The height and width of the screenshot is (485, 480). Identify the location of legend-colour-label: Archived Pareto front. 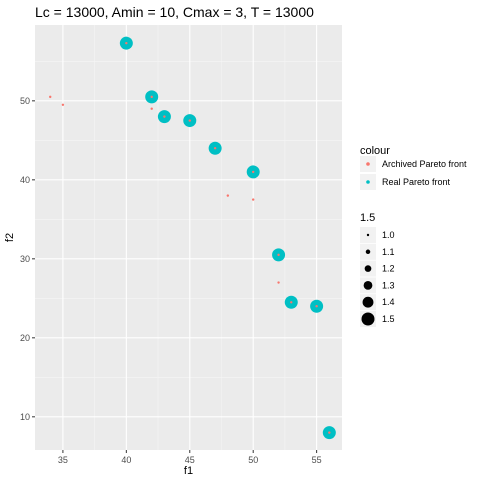
(424, 164).